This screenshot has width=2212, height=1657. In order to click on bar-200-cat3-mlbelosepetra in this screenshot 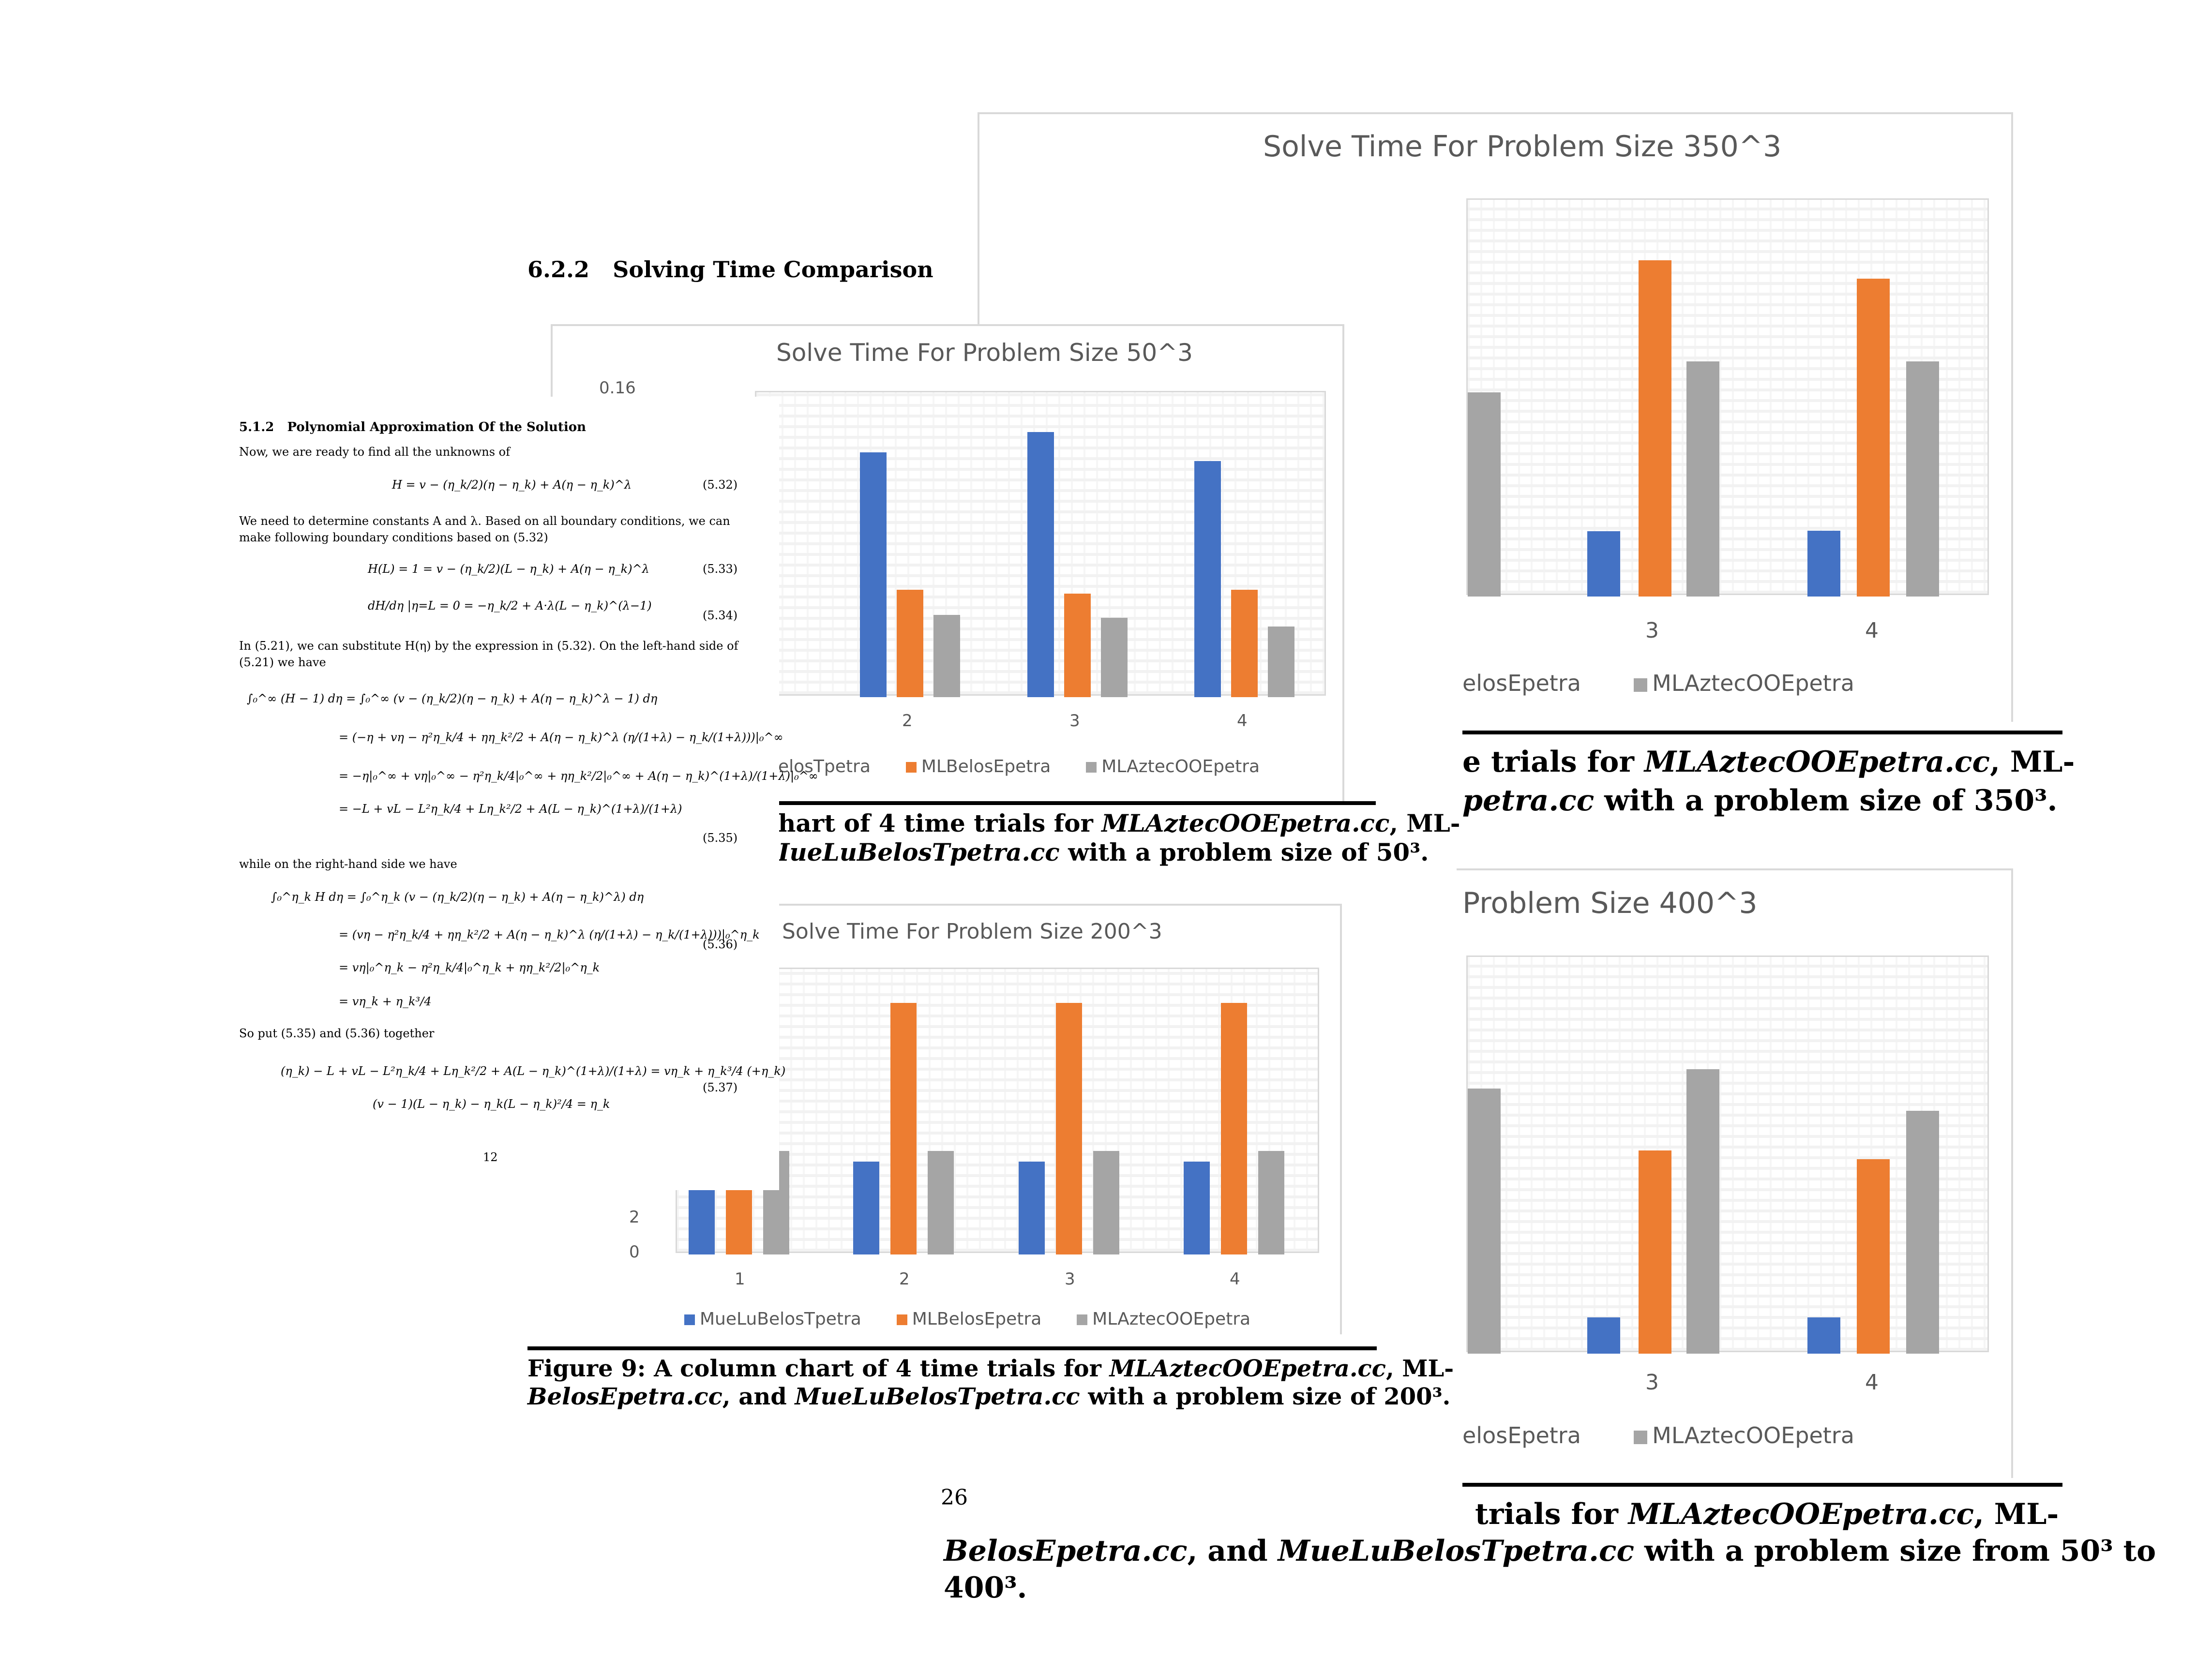, I will do `click(1069, 1128)`.